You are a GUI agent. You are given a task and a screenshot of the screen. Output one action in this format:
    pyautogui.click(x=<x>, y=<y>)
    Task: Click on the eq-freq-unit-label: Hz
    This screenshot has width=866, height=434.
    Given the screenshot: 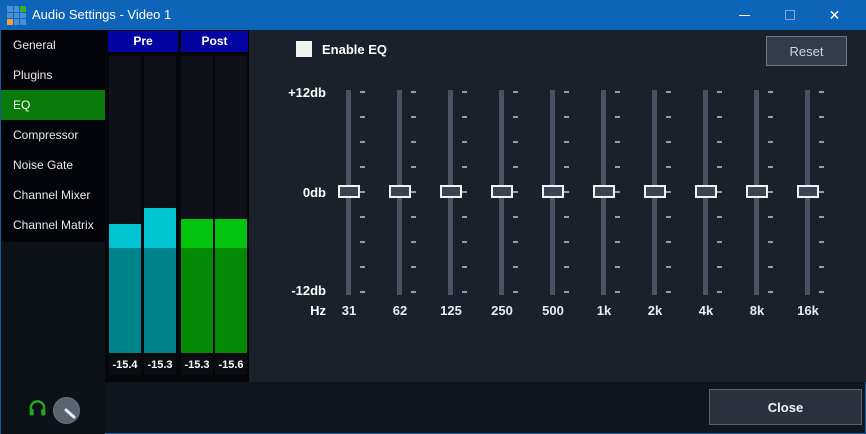 What is the action you would take?
    pyautogui.click(x=318, y=310)
    